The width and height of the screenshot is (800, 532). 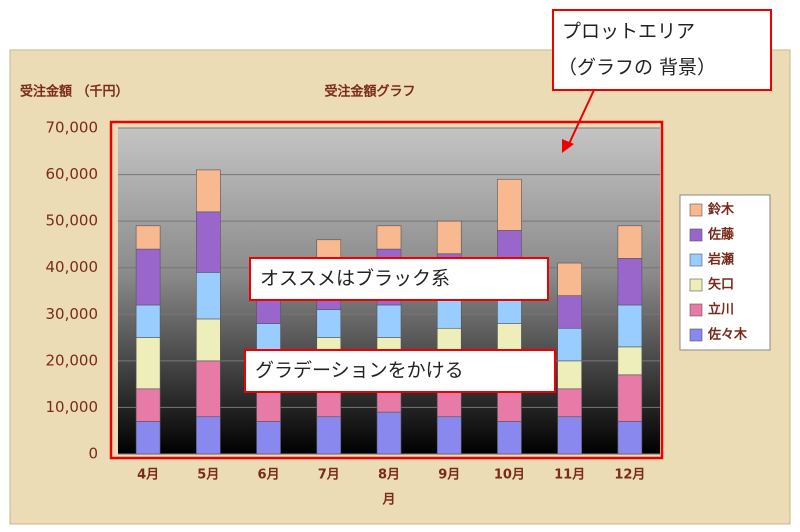 What do you see at coordinates (509, 475) in the screenshot?
I see `x-tick-label: 10月` at bounding box center [509, 475].